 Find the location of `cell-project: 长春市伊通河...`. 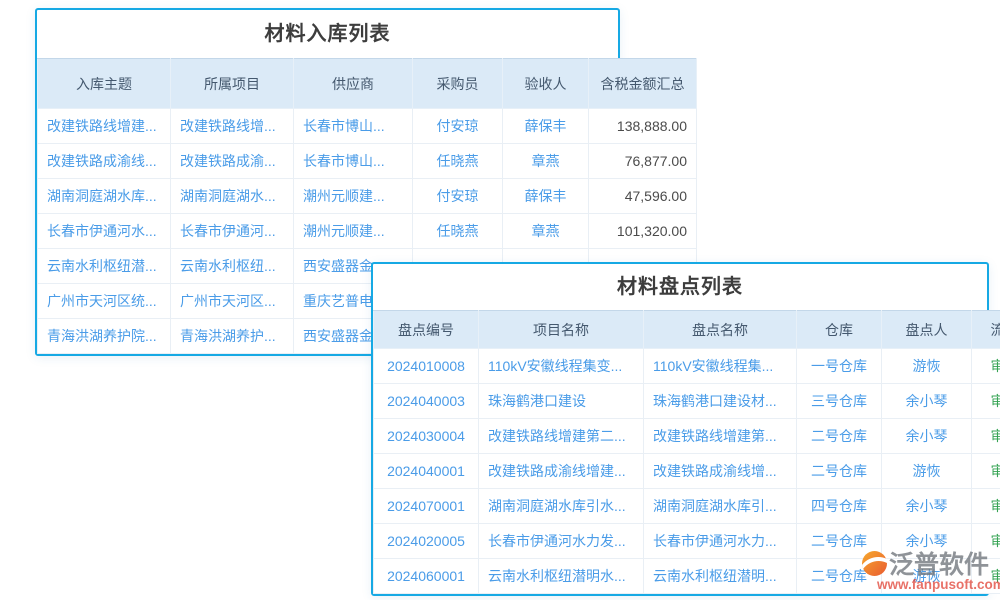

cell-project: 长春市伊通河... is located at coordinates (232, 231).